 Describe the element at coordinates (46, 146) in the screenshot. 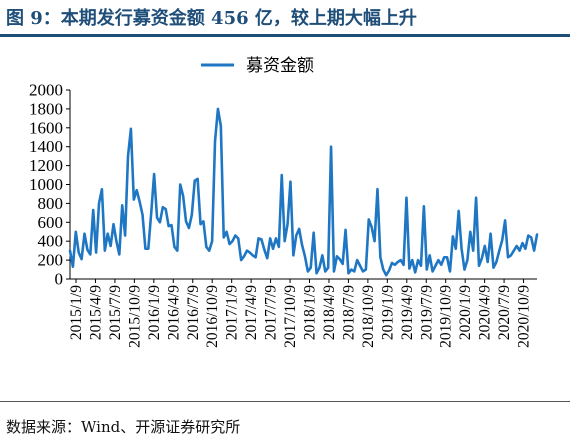

I see `y-tick-label: 1400` at that location.